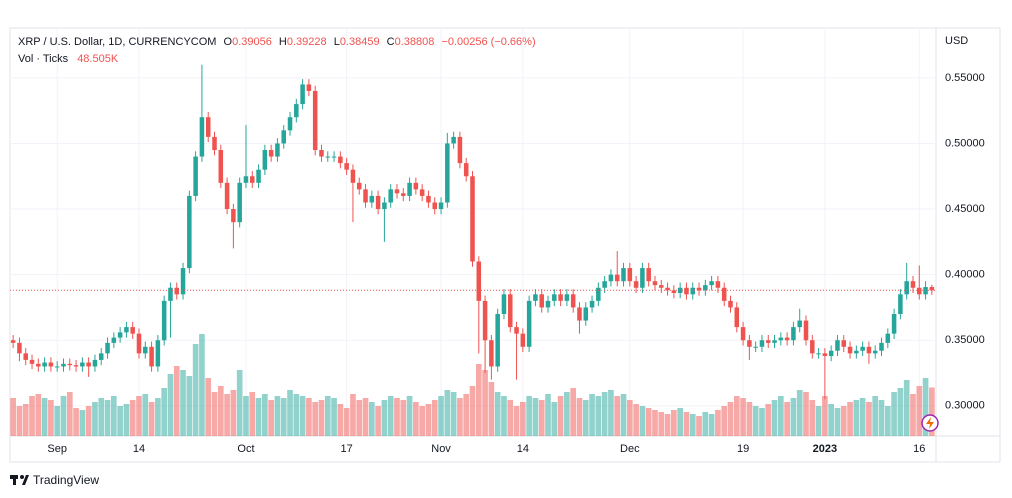  I want to click on vol-value: 48.505K, so click(98, 59).